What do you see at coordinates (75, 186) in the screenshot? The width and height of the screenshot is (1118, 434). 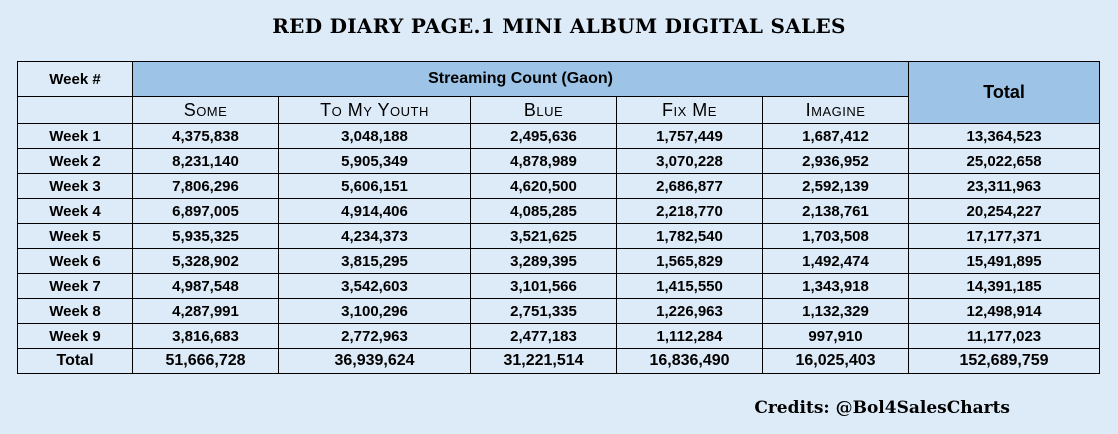 I see `week-label: Week 3` at bounding box center [75, 186].